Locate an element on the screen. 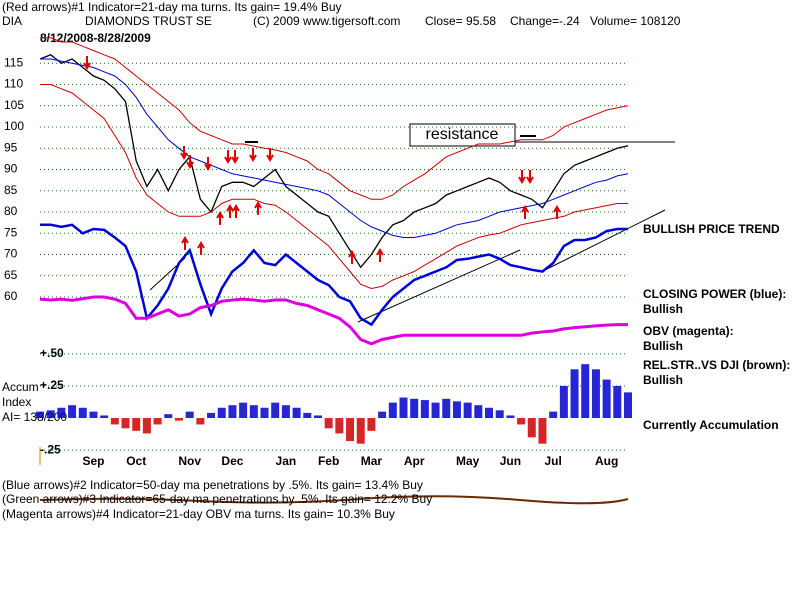 Image resolution: width=800 pixels, height=605 pixels. y-tick-label: 85 is located at coordinates (11, 190).